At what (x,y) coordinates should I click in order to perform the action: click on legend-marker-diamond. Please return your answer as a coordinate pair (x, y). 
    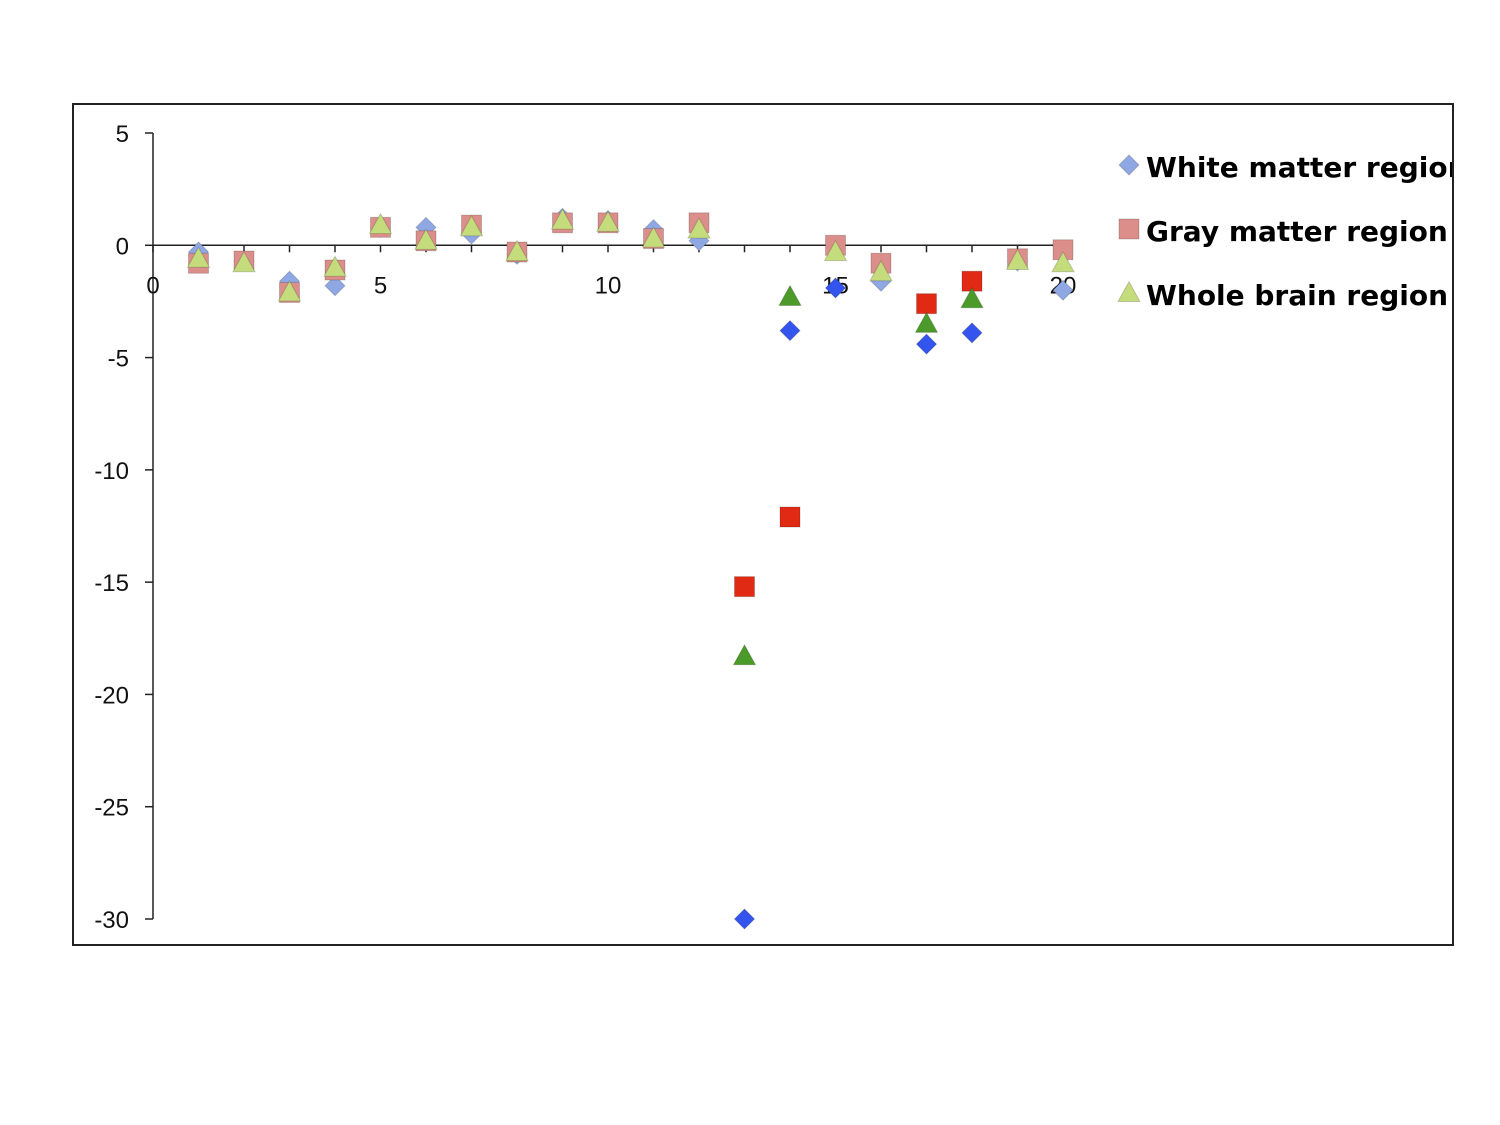
    Looking at the image, I should click on (1129, 165).